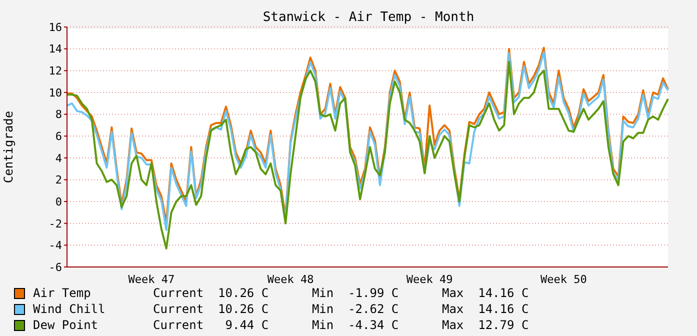  What do you see at coordinates (62, 293) in the screenshot?
I see `legend-label: Air Temp` at bounding box center [62, 293].